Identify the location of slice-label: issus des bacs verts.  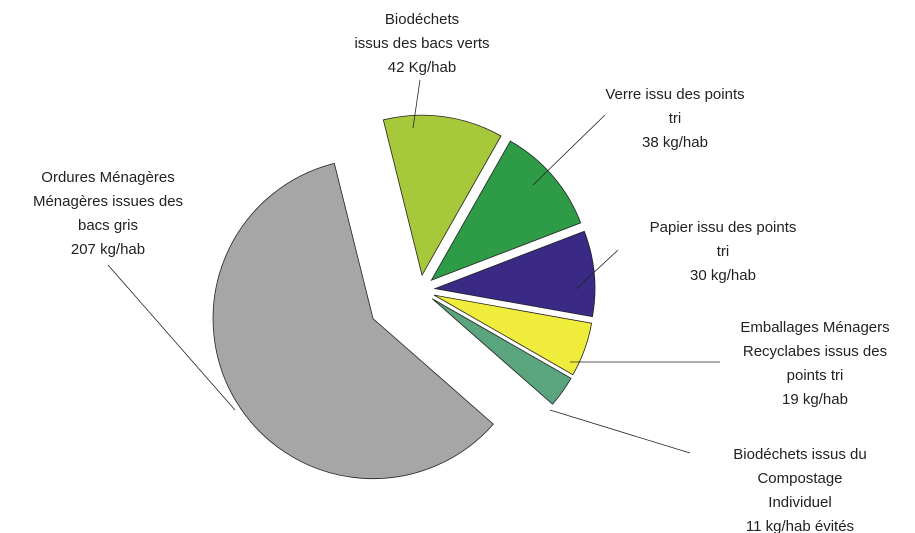
(421, 43).